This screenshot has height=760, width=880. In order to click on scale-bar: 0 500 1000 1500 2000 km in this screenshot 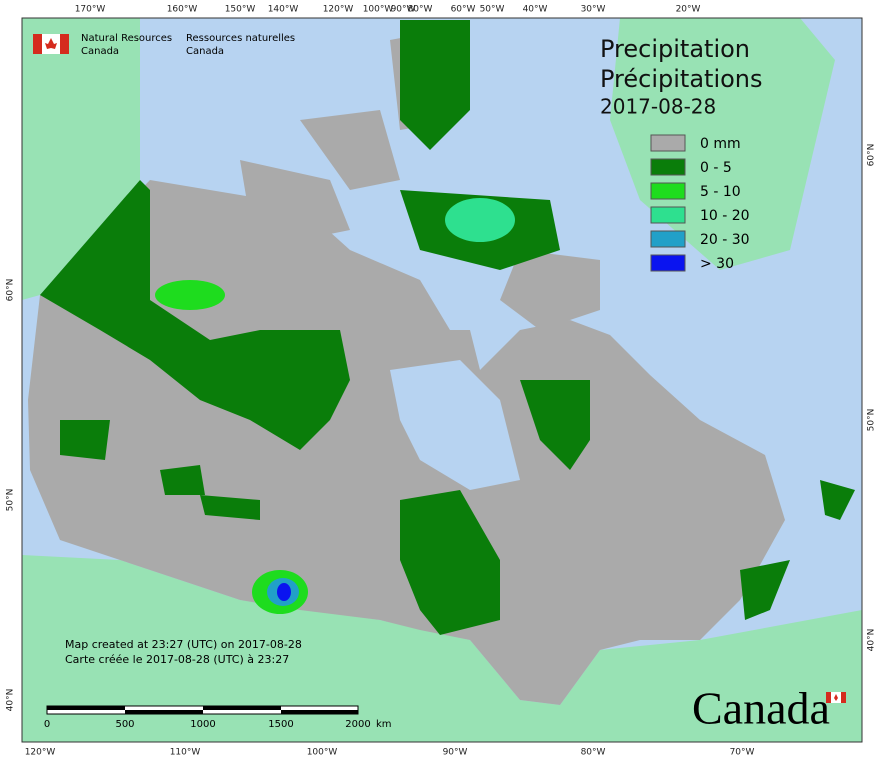, I will do `click(218, 717)`.